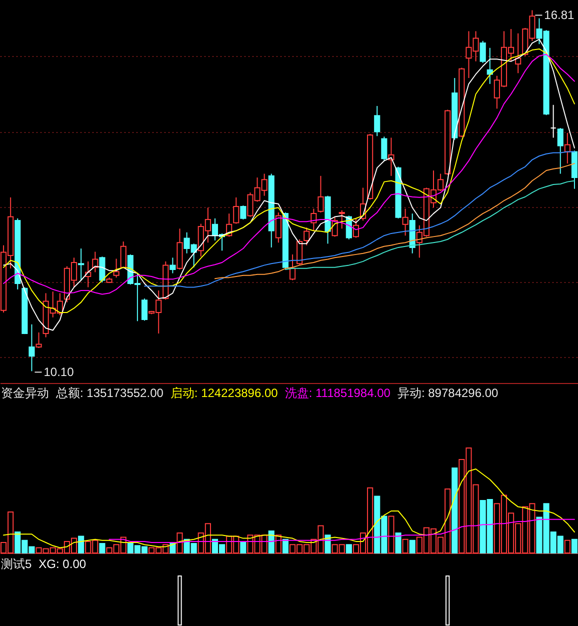  I want to click on text: 总额: 135173552.00, so click(109, 393).